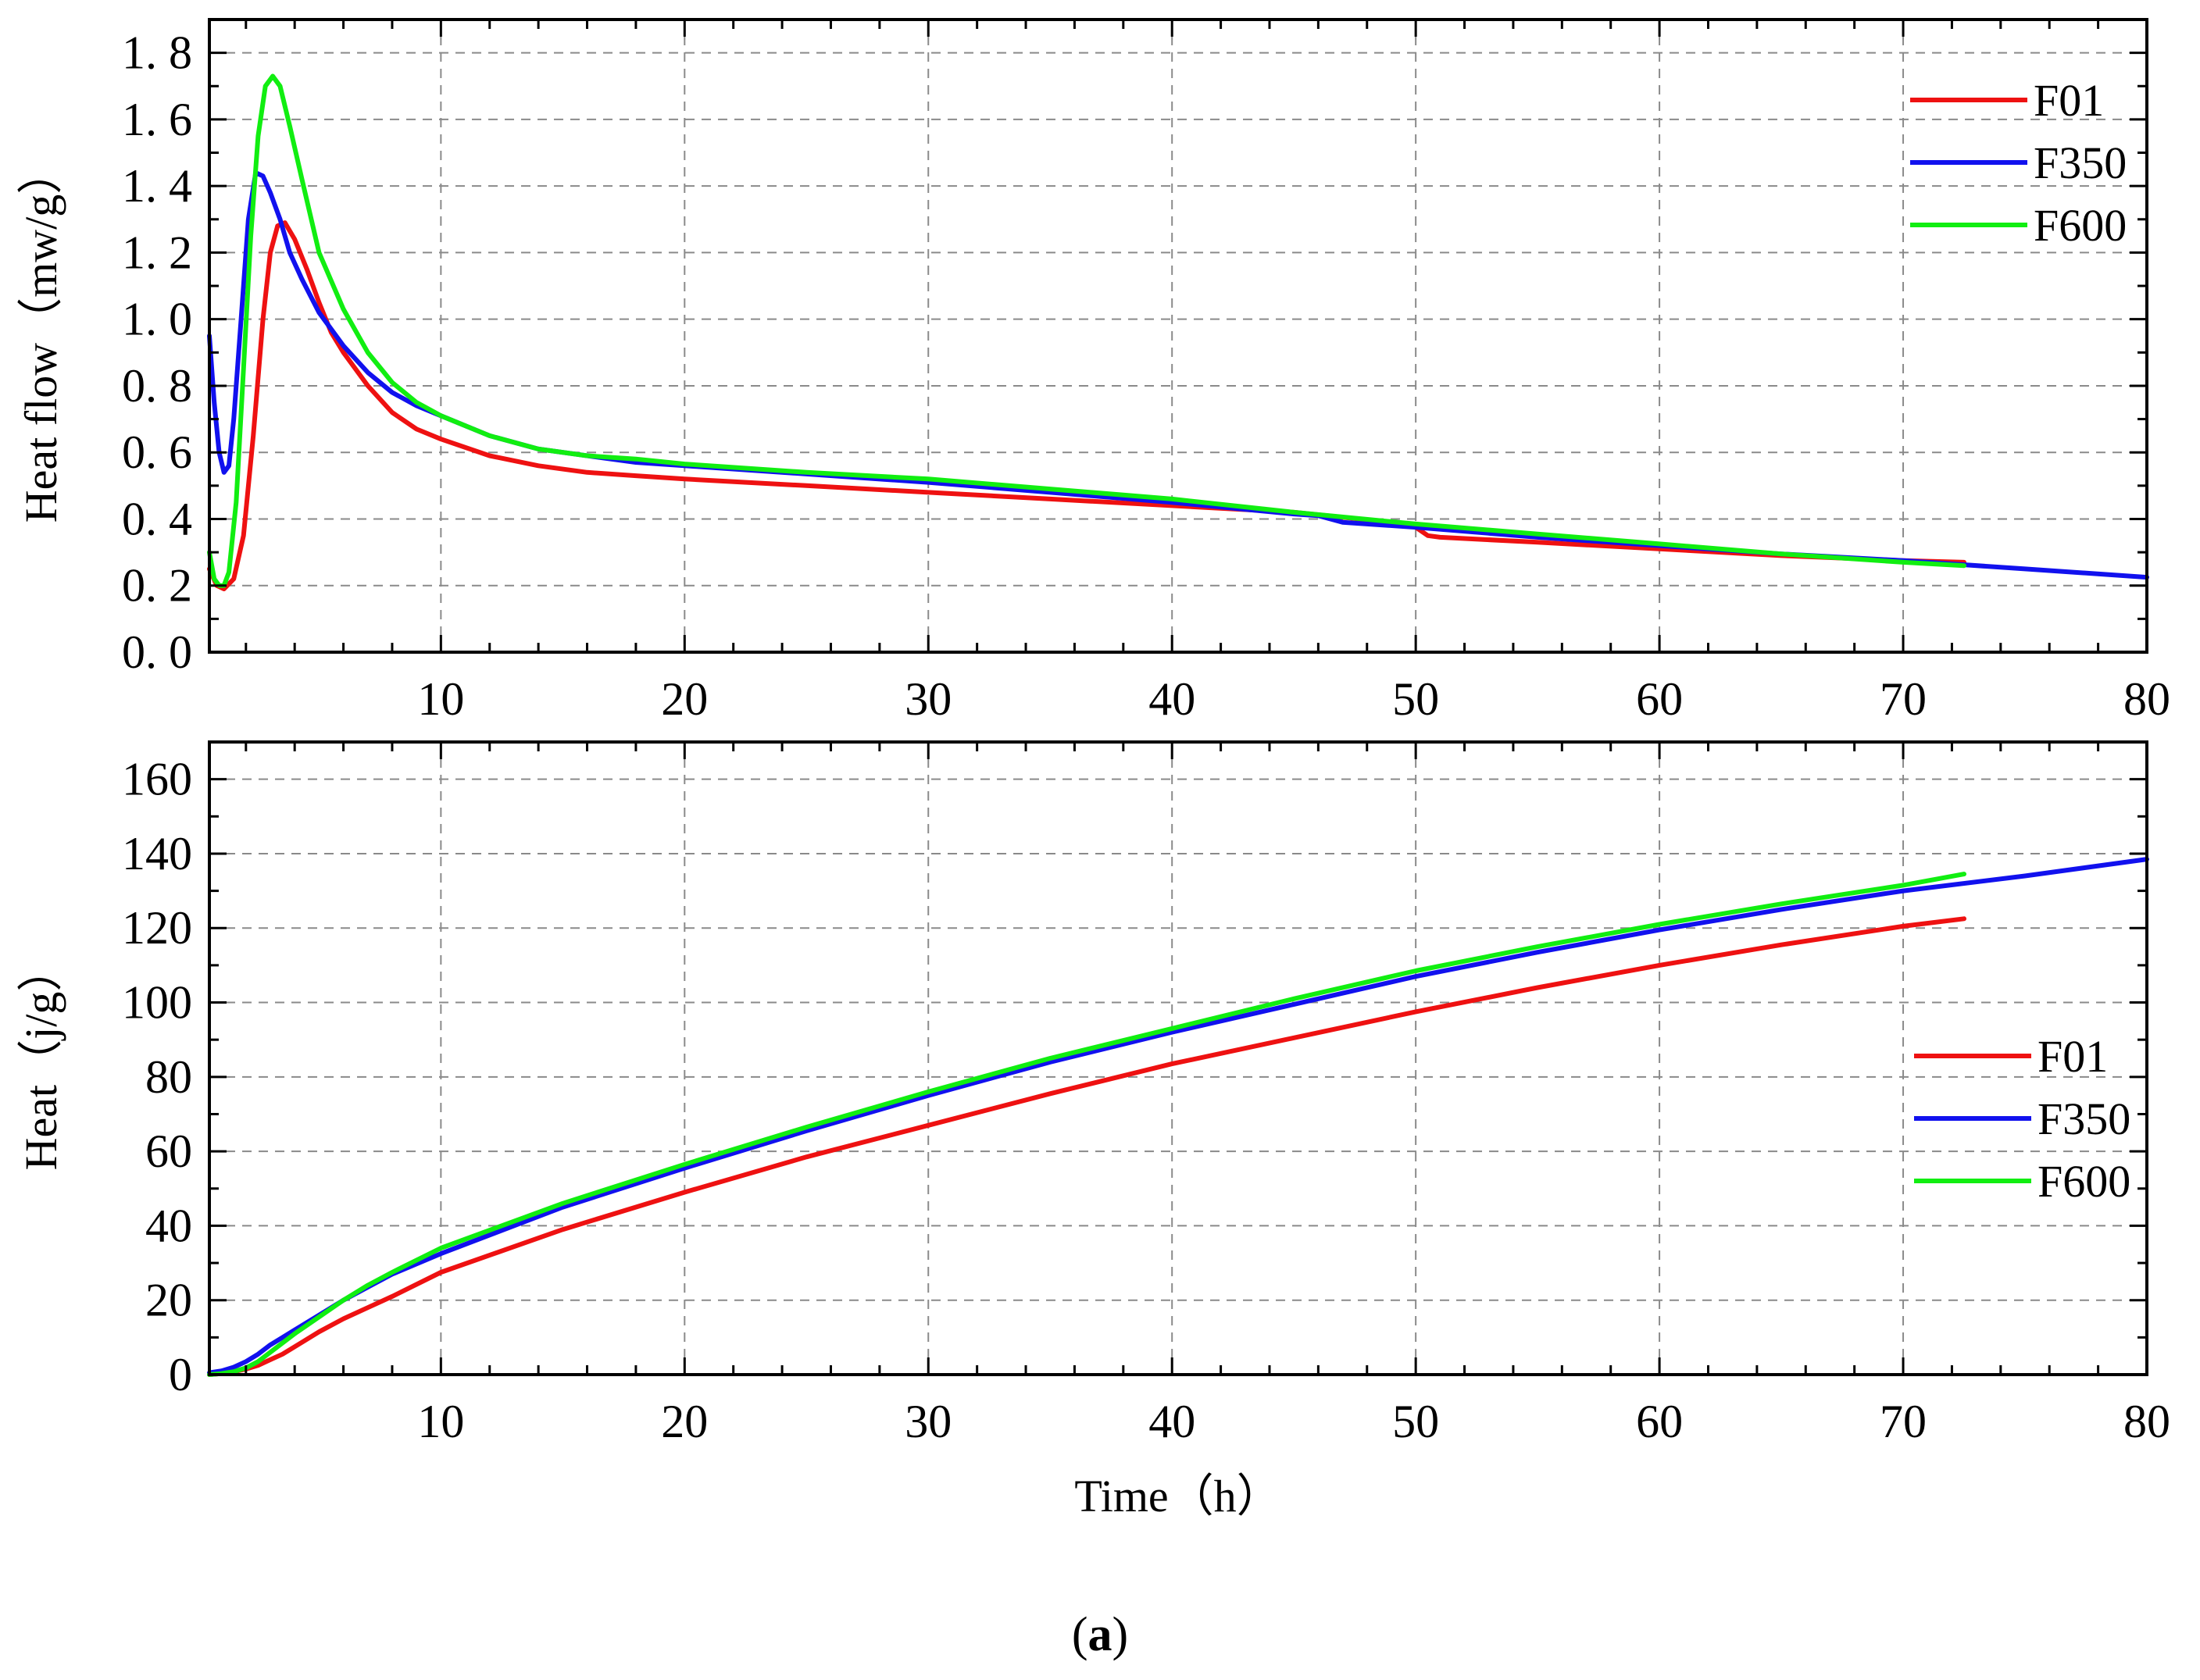 The image size is (2200, 1680). I want to click on heat-y-tick-label: 120, so click(157, 928).